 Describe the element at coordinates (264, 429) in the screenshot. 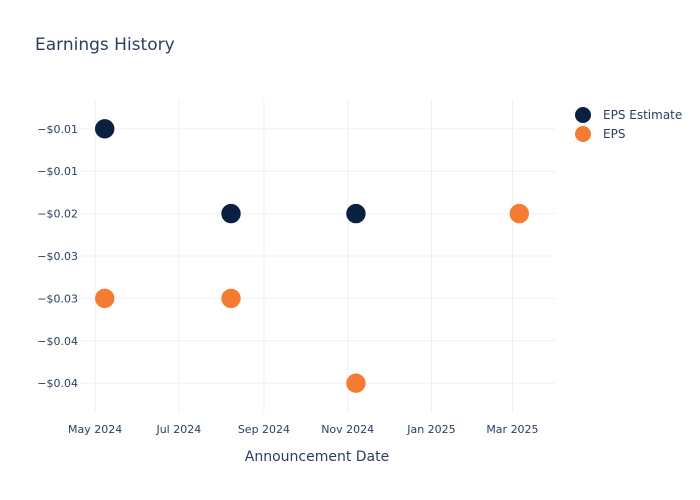

I see `x-tick-label: Sep 2024` at that location.